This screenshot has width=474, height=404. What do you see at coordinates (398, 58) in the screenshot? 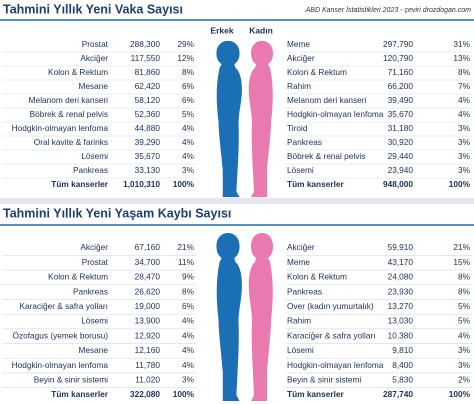
I see `case-count: 120,790` at bounding box center [398, 58].